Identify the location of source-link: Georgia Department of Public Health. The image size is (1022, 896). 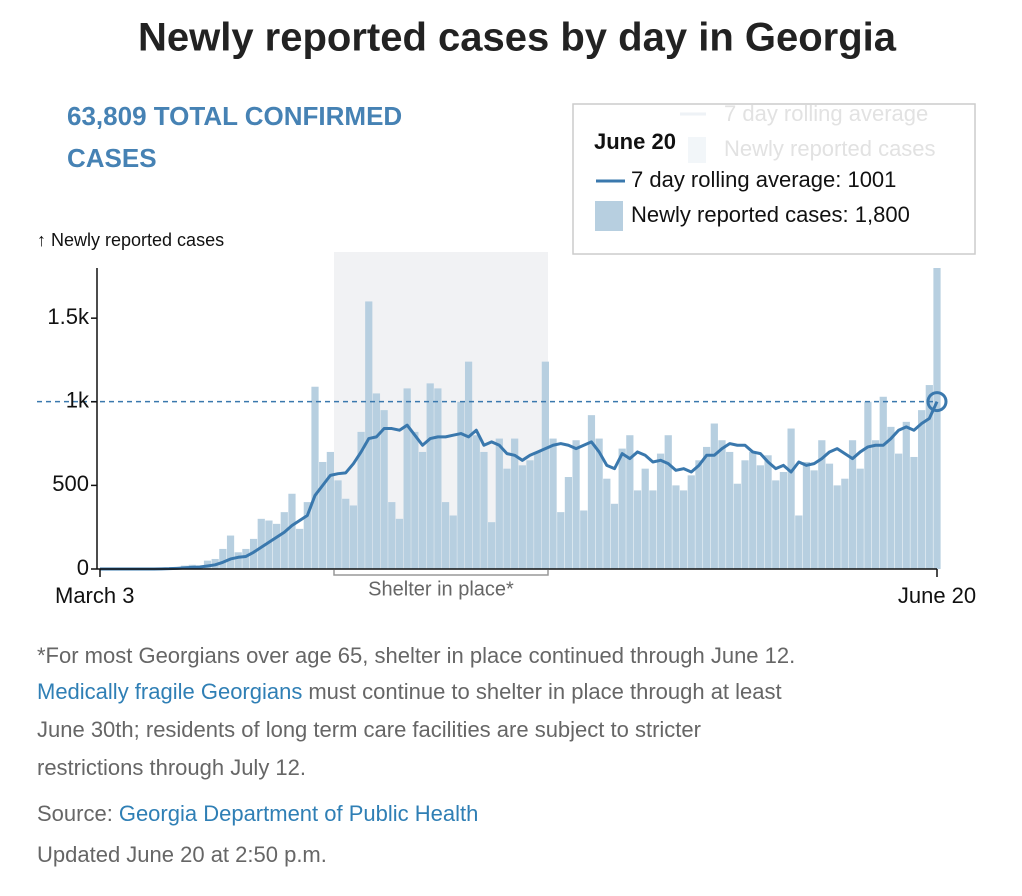
(299, 813).